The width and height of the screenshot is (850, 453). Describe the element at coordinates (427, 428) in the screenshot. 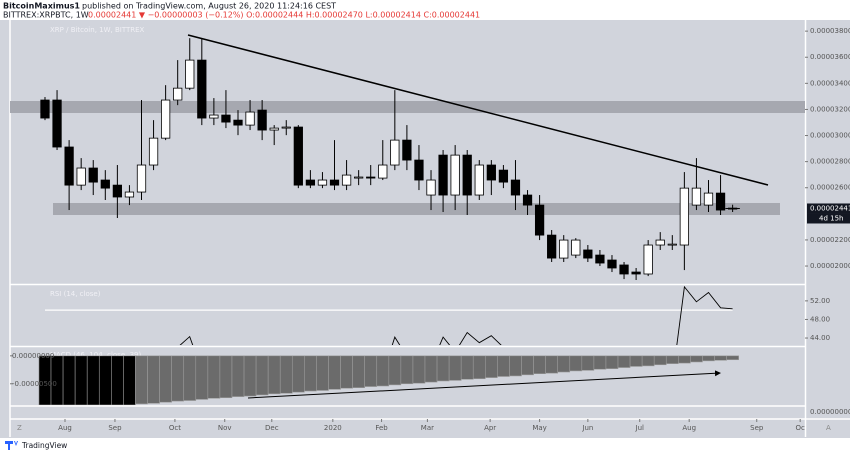

I see `x-tick-label: Mar` at that location.